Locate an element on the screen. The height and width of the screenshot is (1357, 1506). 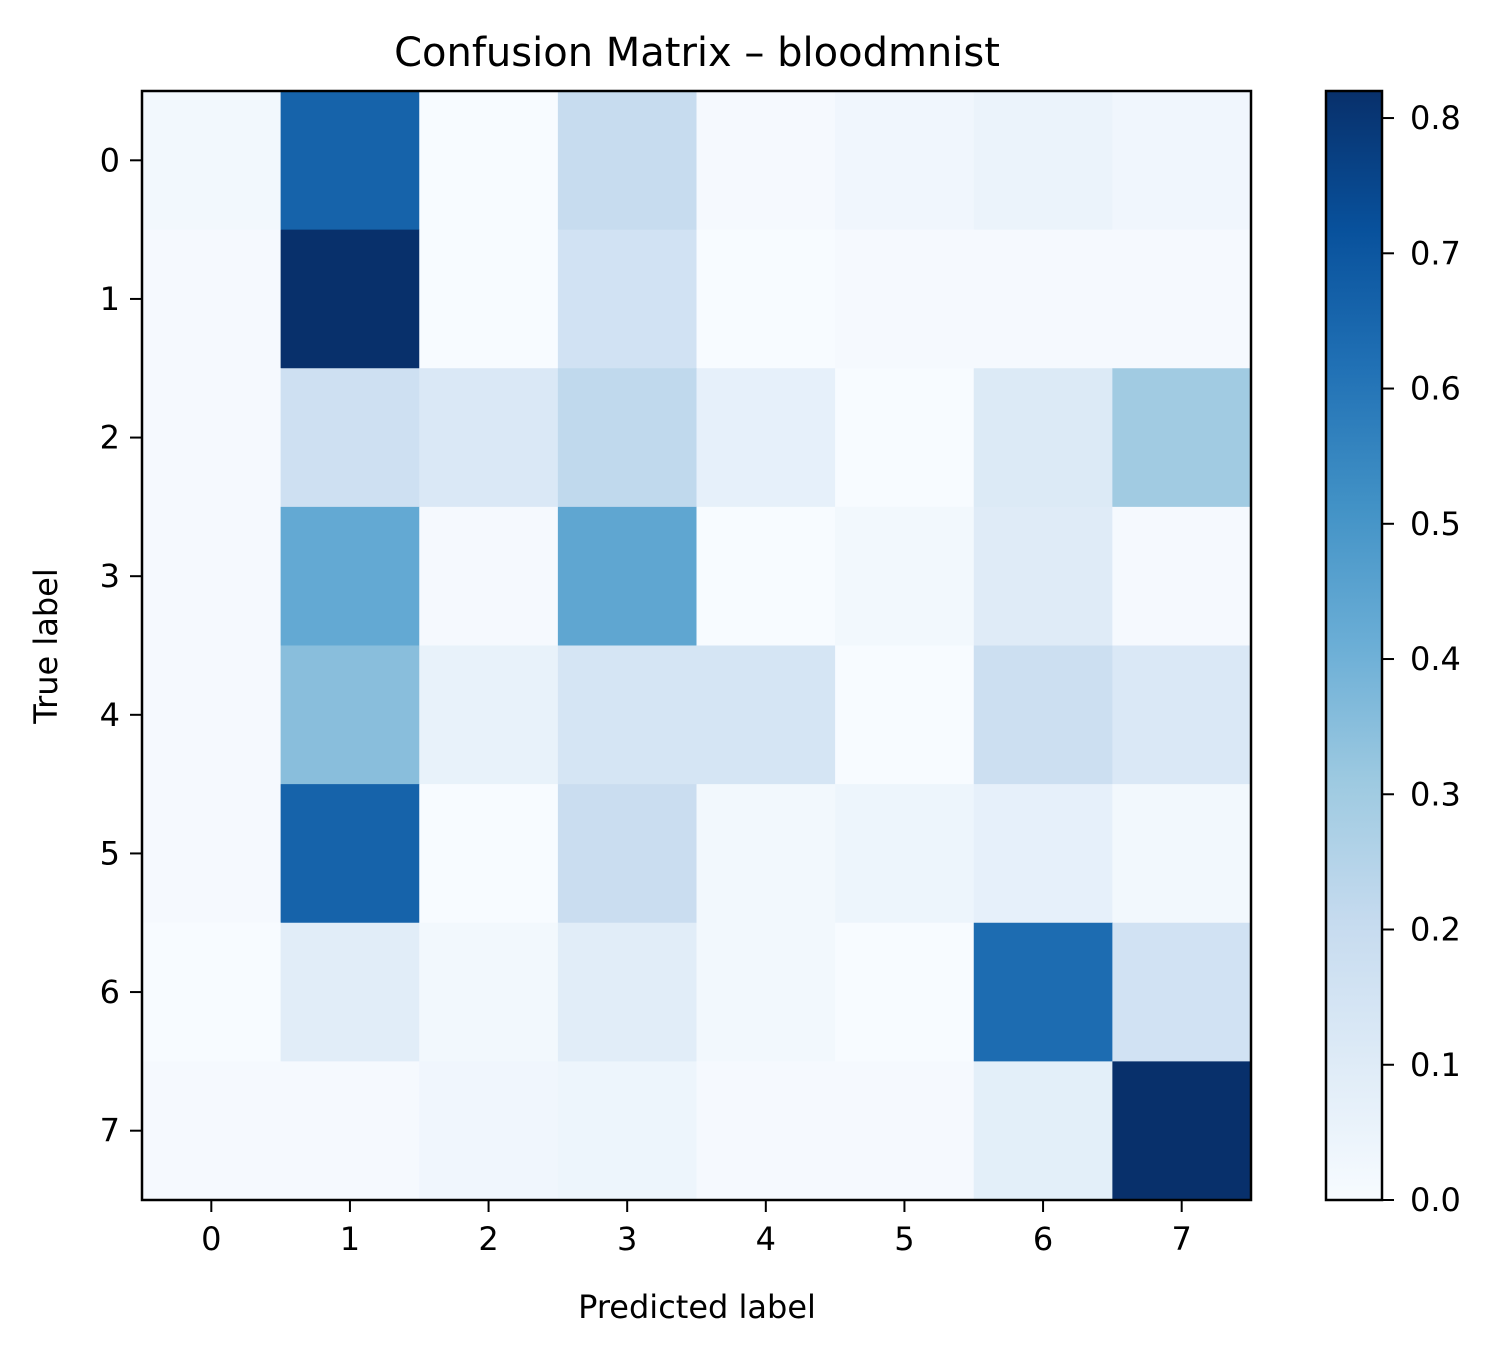
colorbar-tick-label: 0.5 is located at coordinates (1435, 524).